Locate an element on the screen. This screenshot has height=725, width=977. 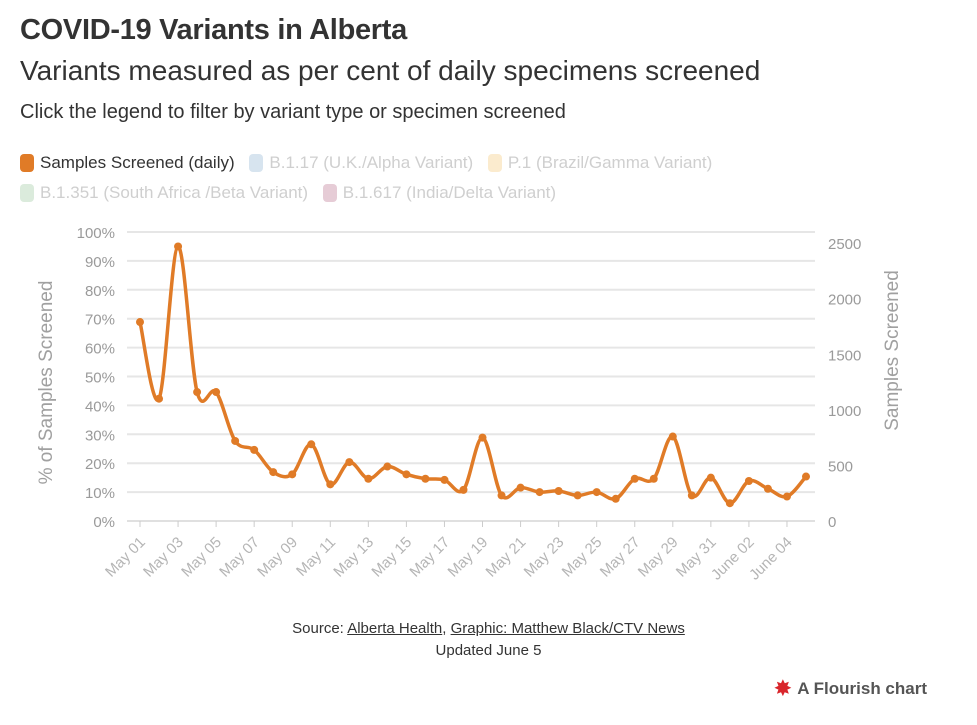
x-tick-label: May 25 is located at coordinates (582, 557).